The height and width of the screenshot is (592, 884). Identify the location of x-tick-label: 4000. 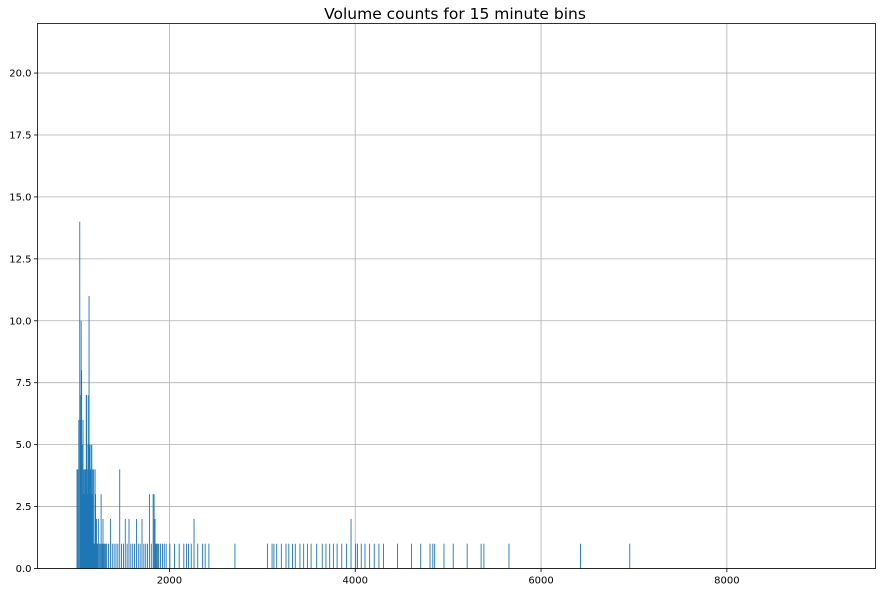
(355, 581).